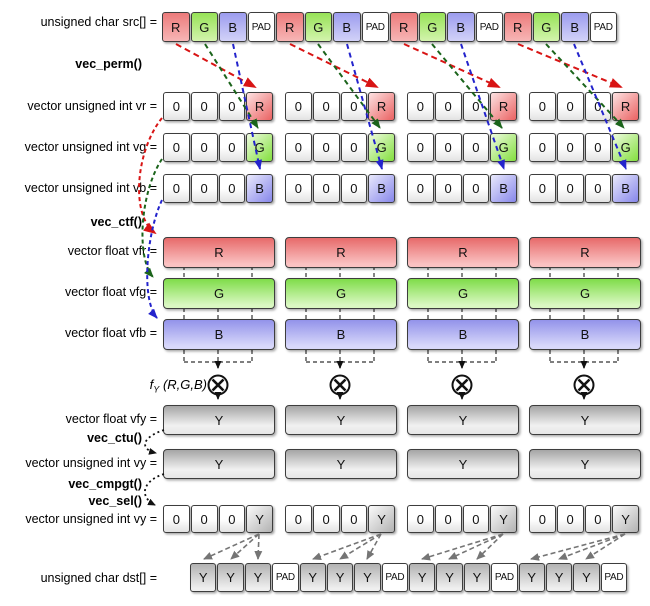 This screenshot has height=606, width=650. I want to click on vb-label: vector unsigned int vb =, so click(90, 188).